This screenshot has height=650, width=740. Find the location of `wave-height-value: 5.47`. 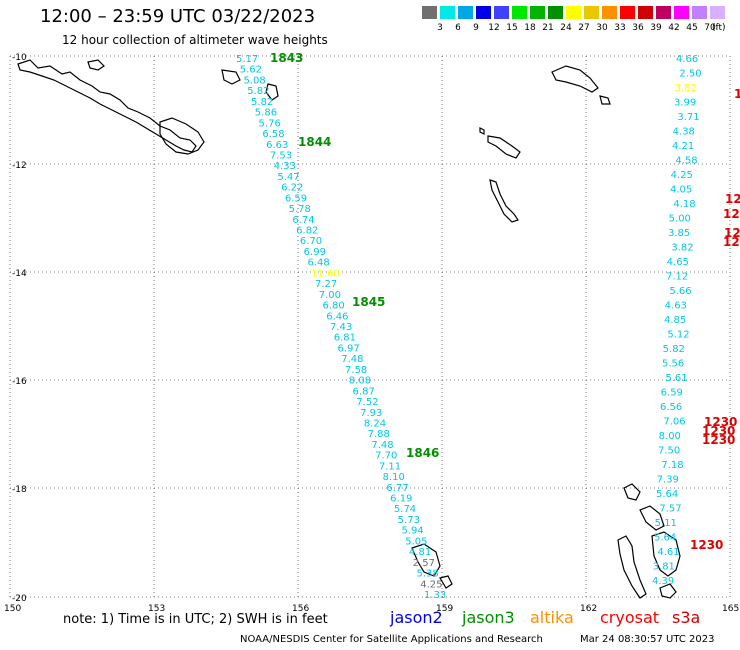

wave-height-value: 5.47 is located at coordinates (288, 177).